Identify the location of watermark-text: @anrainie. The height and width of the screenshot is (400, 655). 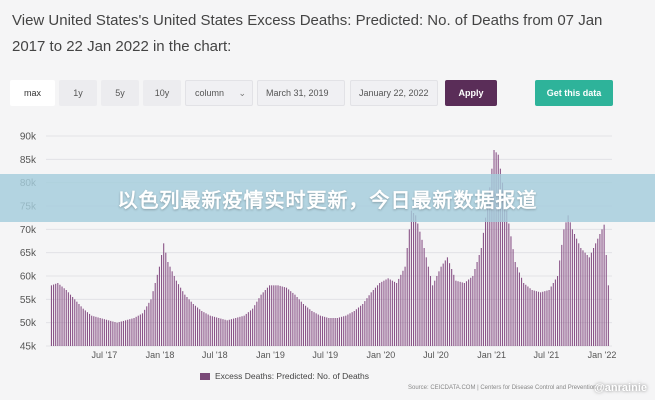
(620, 388).